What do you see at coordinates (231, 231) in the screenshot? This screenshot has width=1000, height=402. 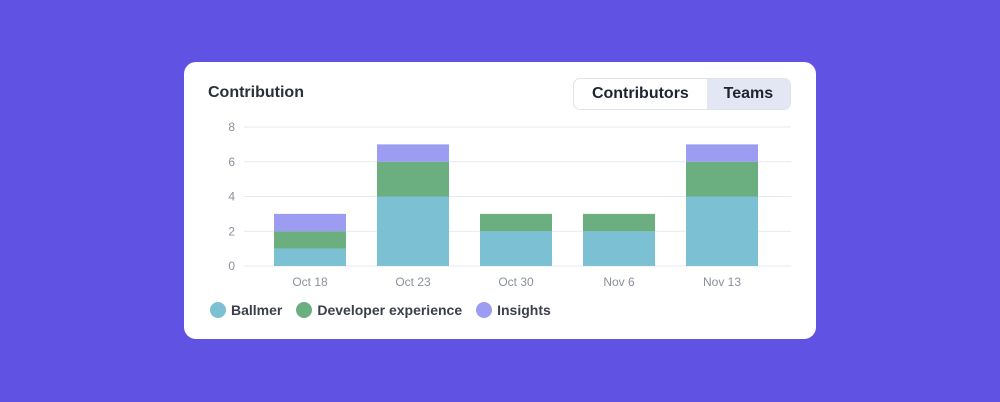 I see `y-tick-label: 2` at bounding box center [231, 231].